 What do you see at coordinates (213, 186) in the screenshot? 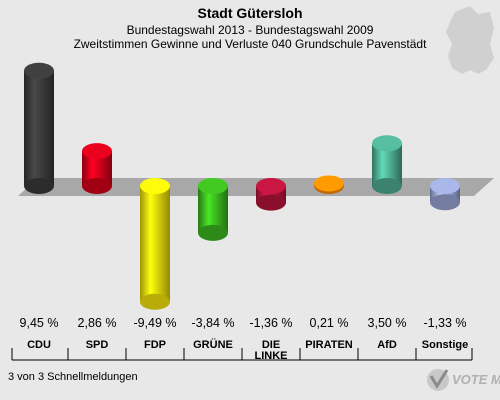
I see `bar-grüne-top-cap` at bounding box center [213, 186].